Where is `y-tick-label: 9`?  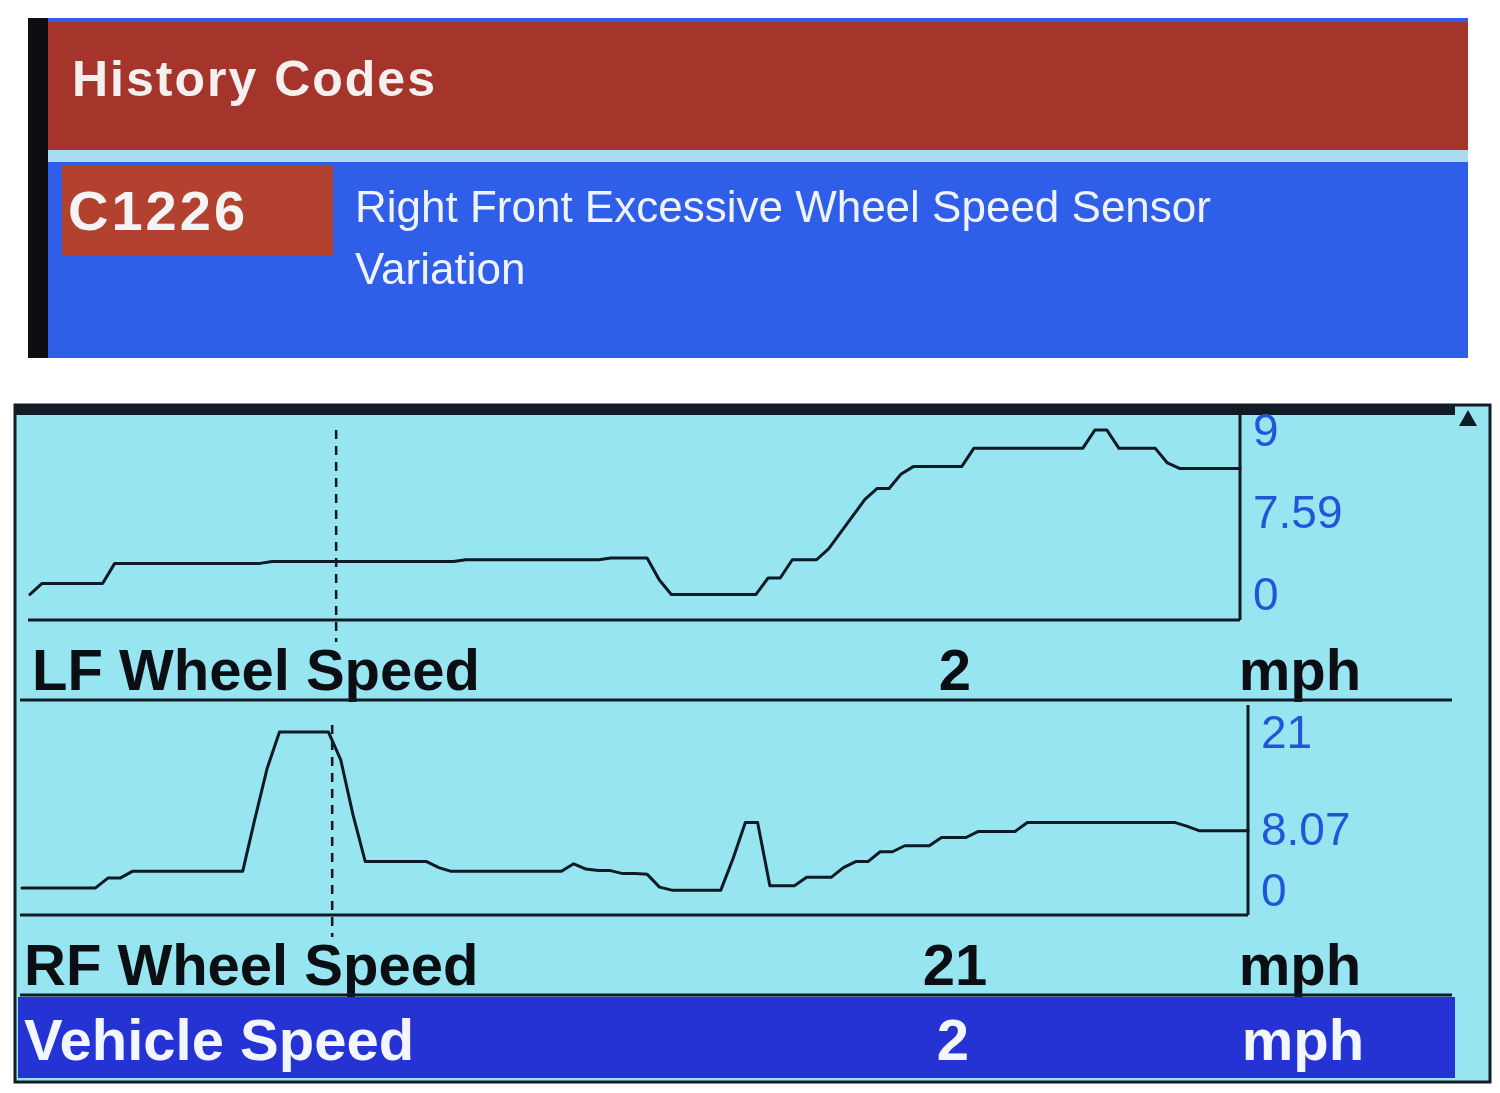 y-tick-label: 9 is located at coordinates (1266, 430).